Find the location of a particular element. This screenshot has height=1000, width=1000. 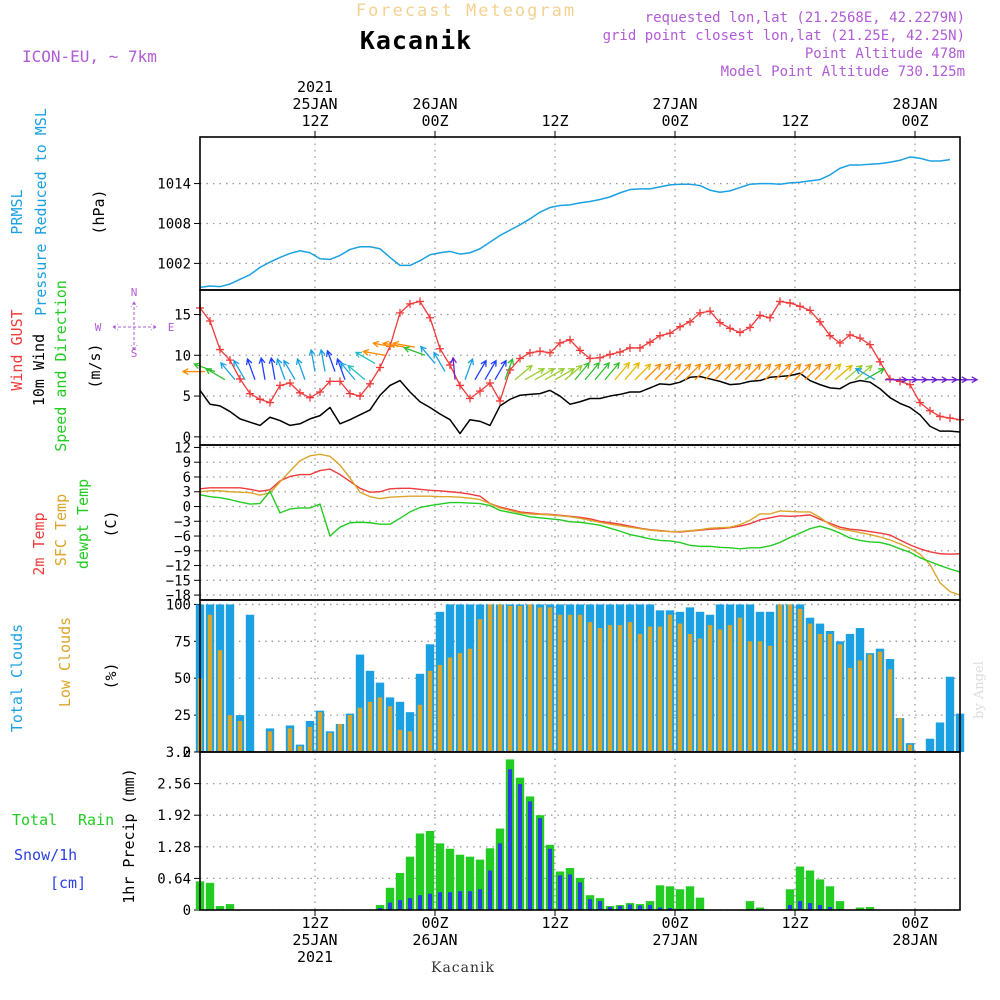

sfc-temp-line is located at coordinates (580, 524).